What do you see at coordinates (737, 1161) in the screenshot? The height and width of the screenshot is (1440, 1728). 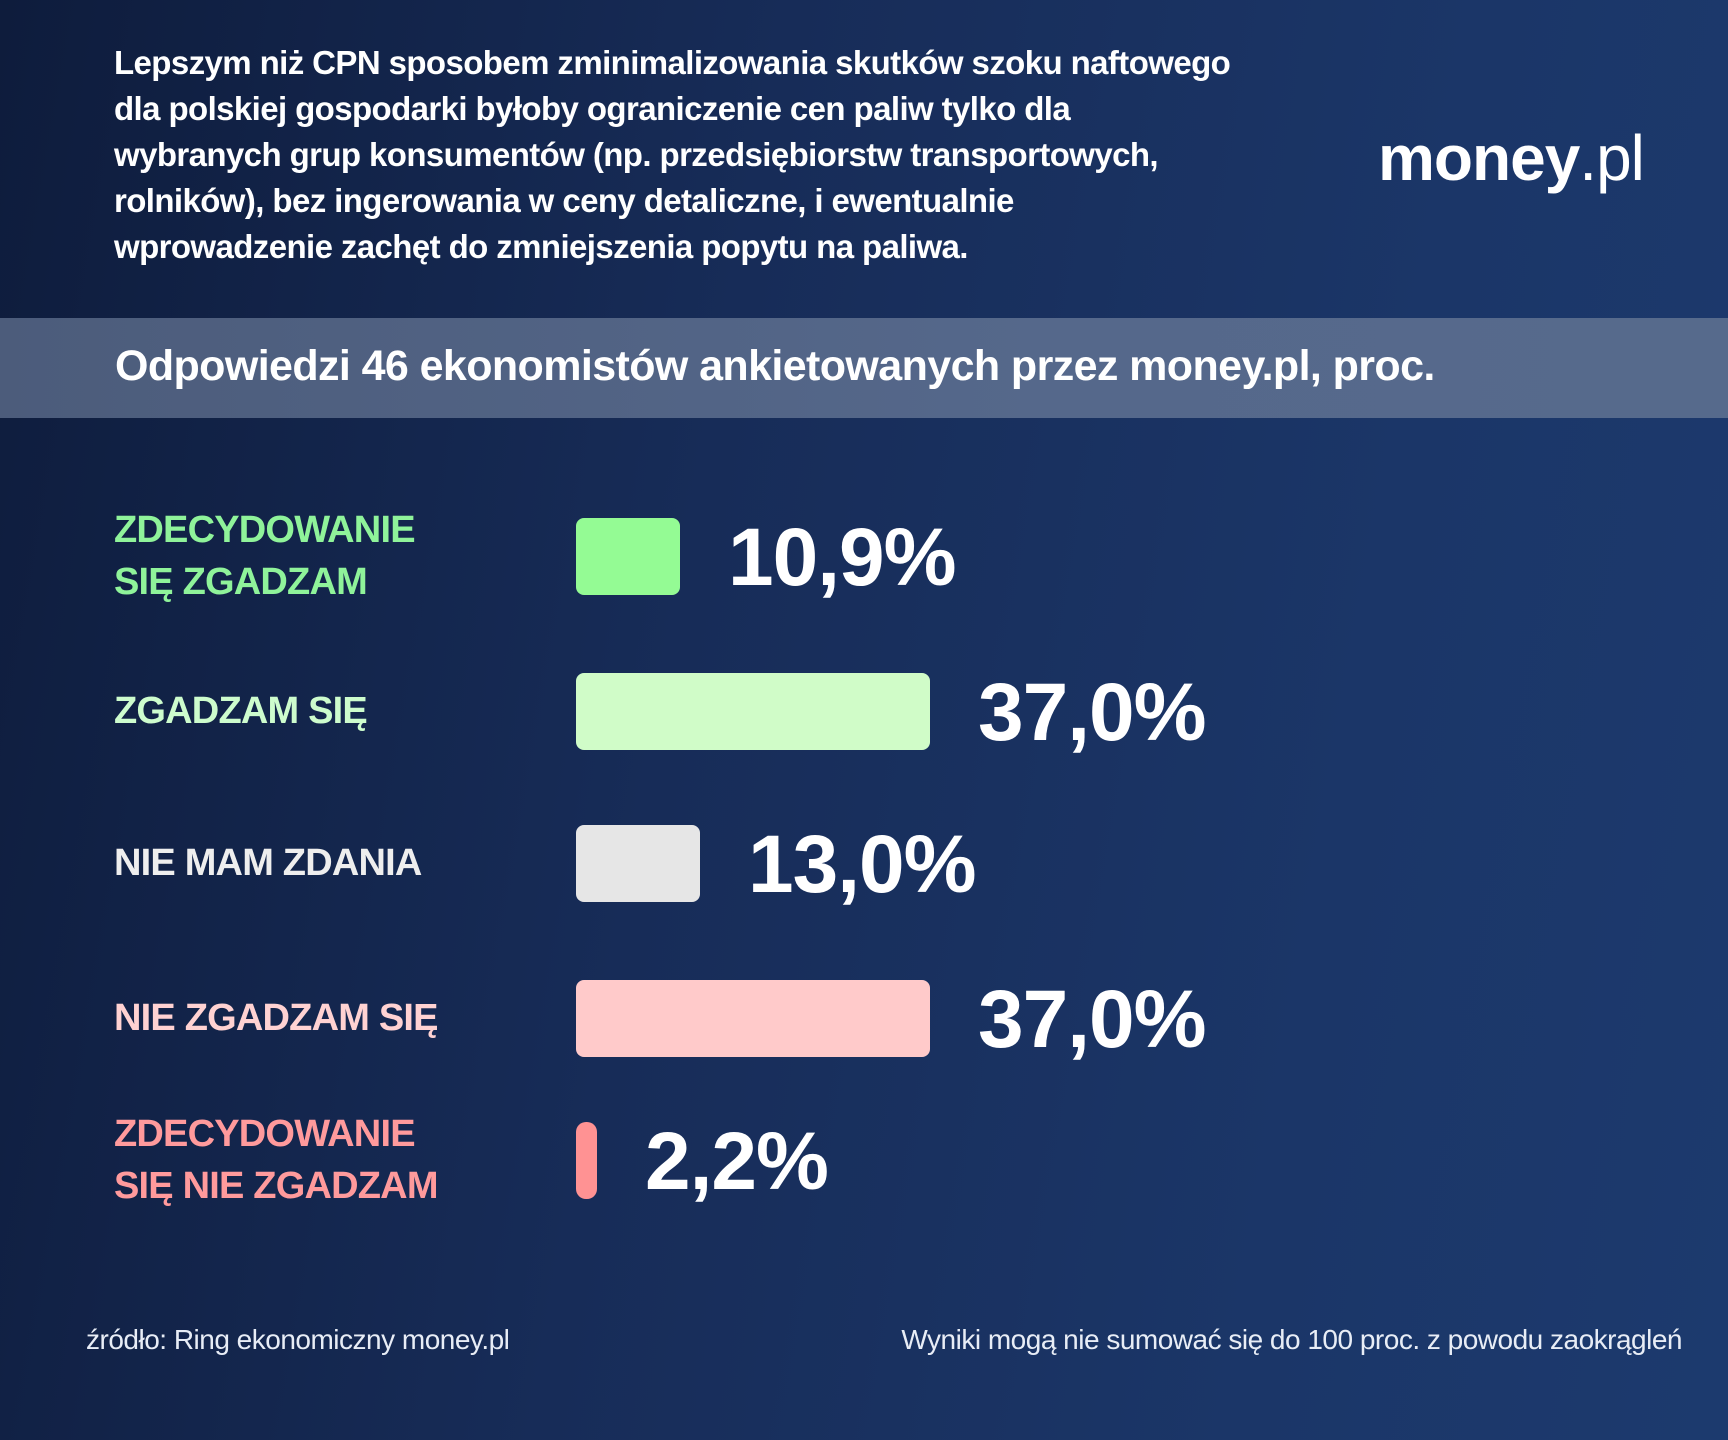 I see `bar-value: 2,2%` at bounding box center [737, 1161].